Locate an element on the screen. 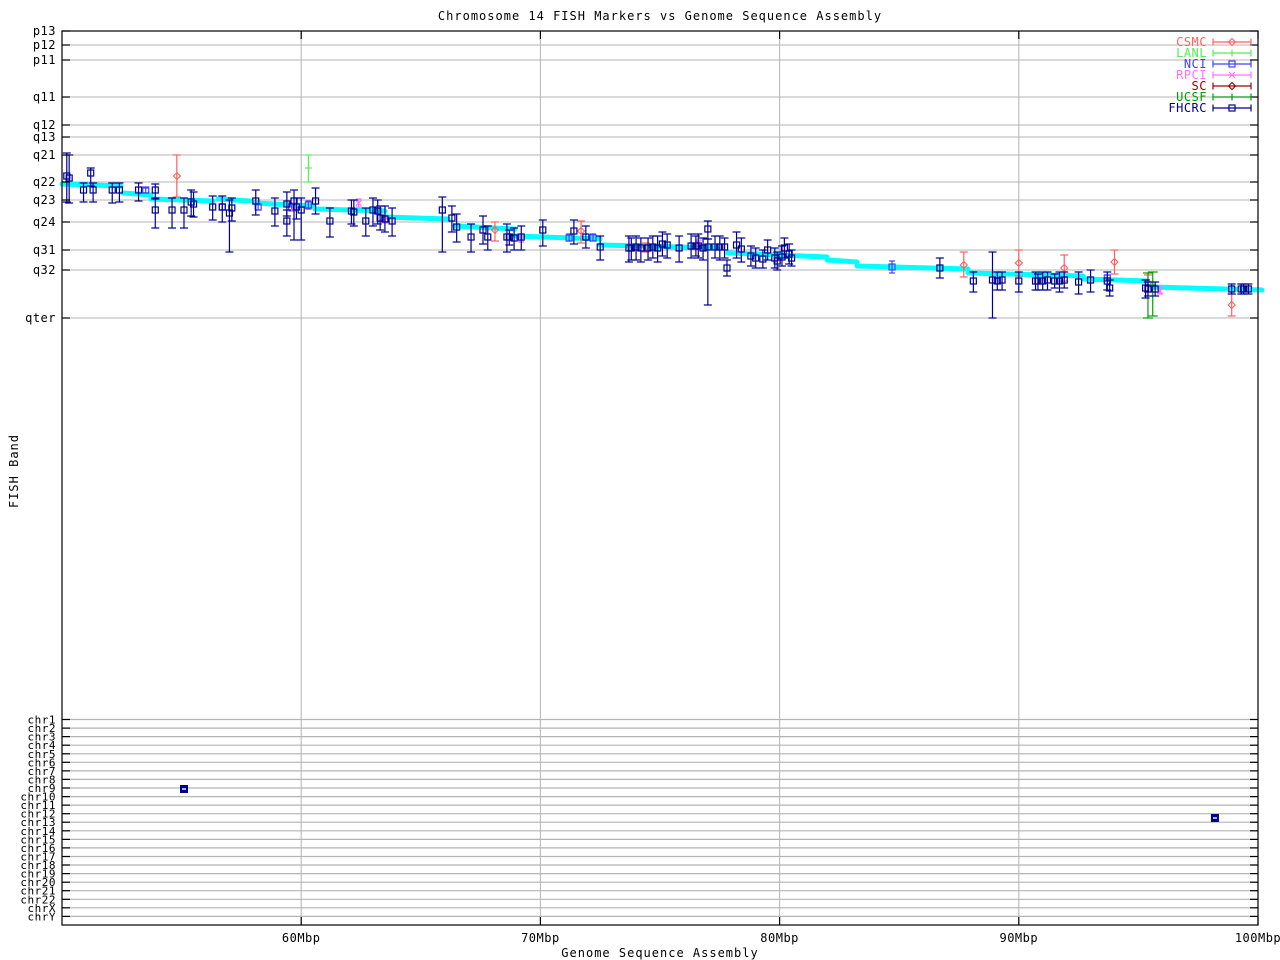 The width and height of the screenshot is (1280, 960). chr-label-chr20: chr20 is located at coordinates (38, 882).